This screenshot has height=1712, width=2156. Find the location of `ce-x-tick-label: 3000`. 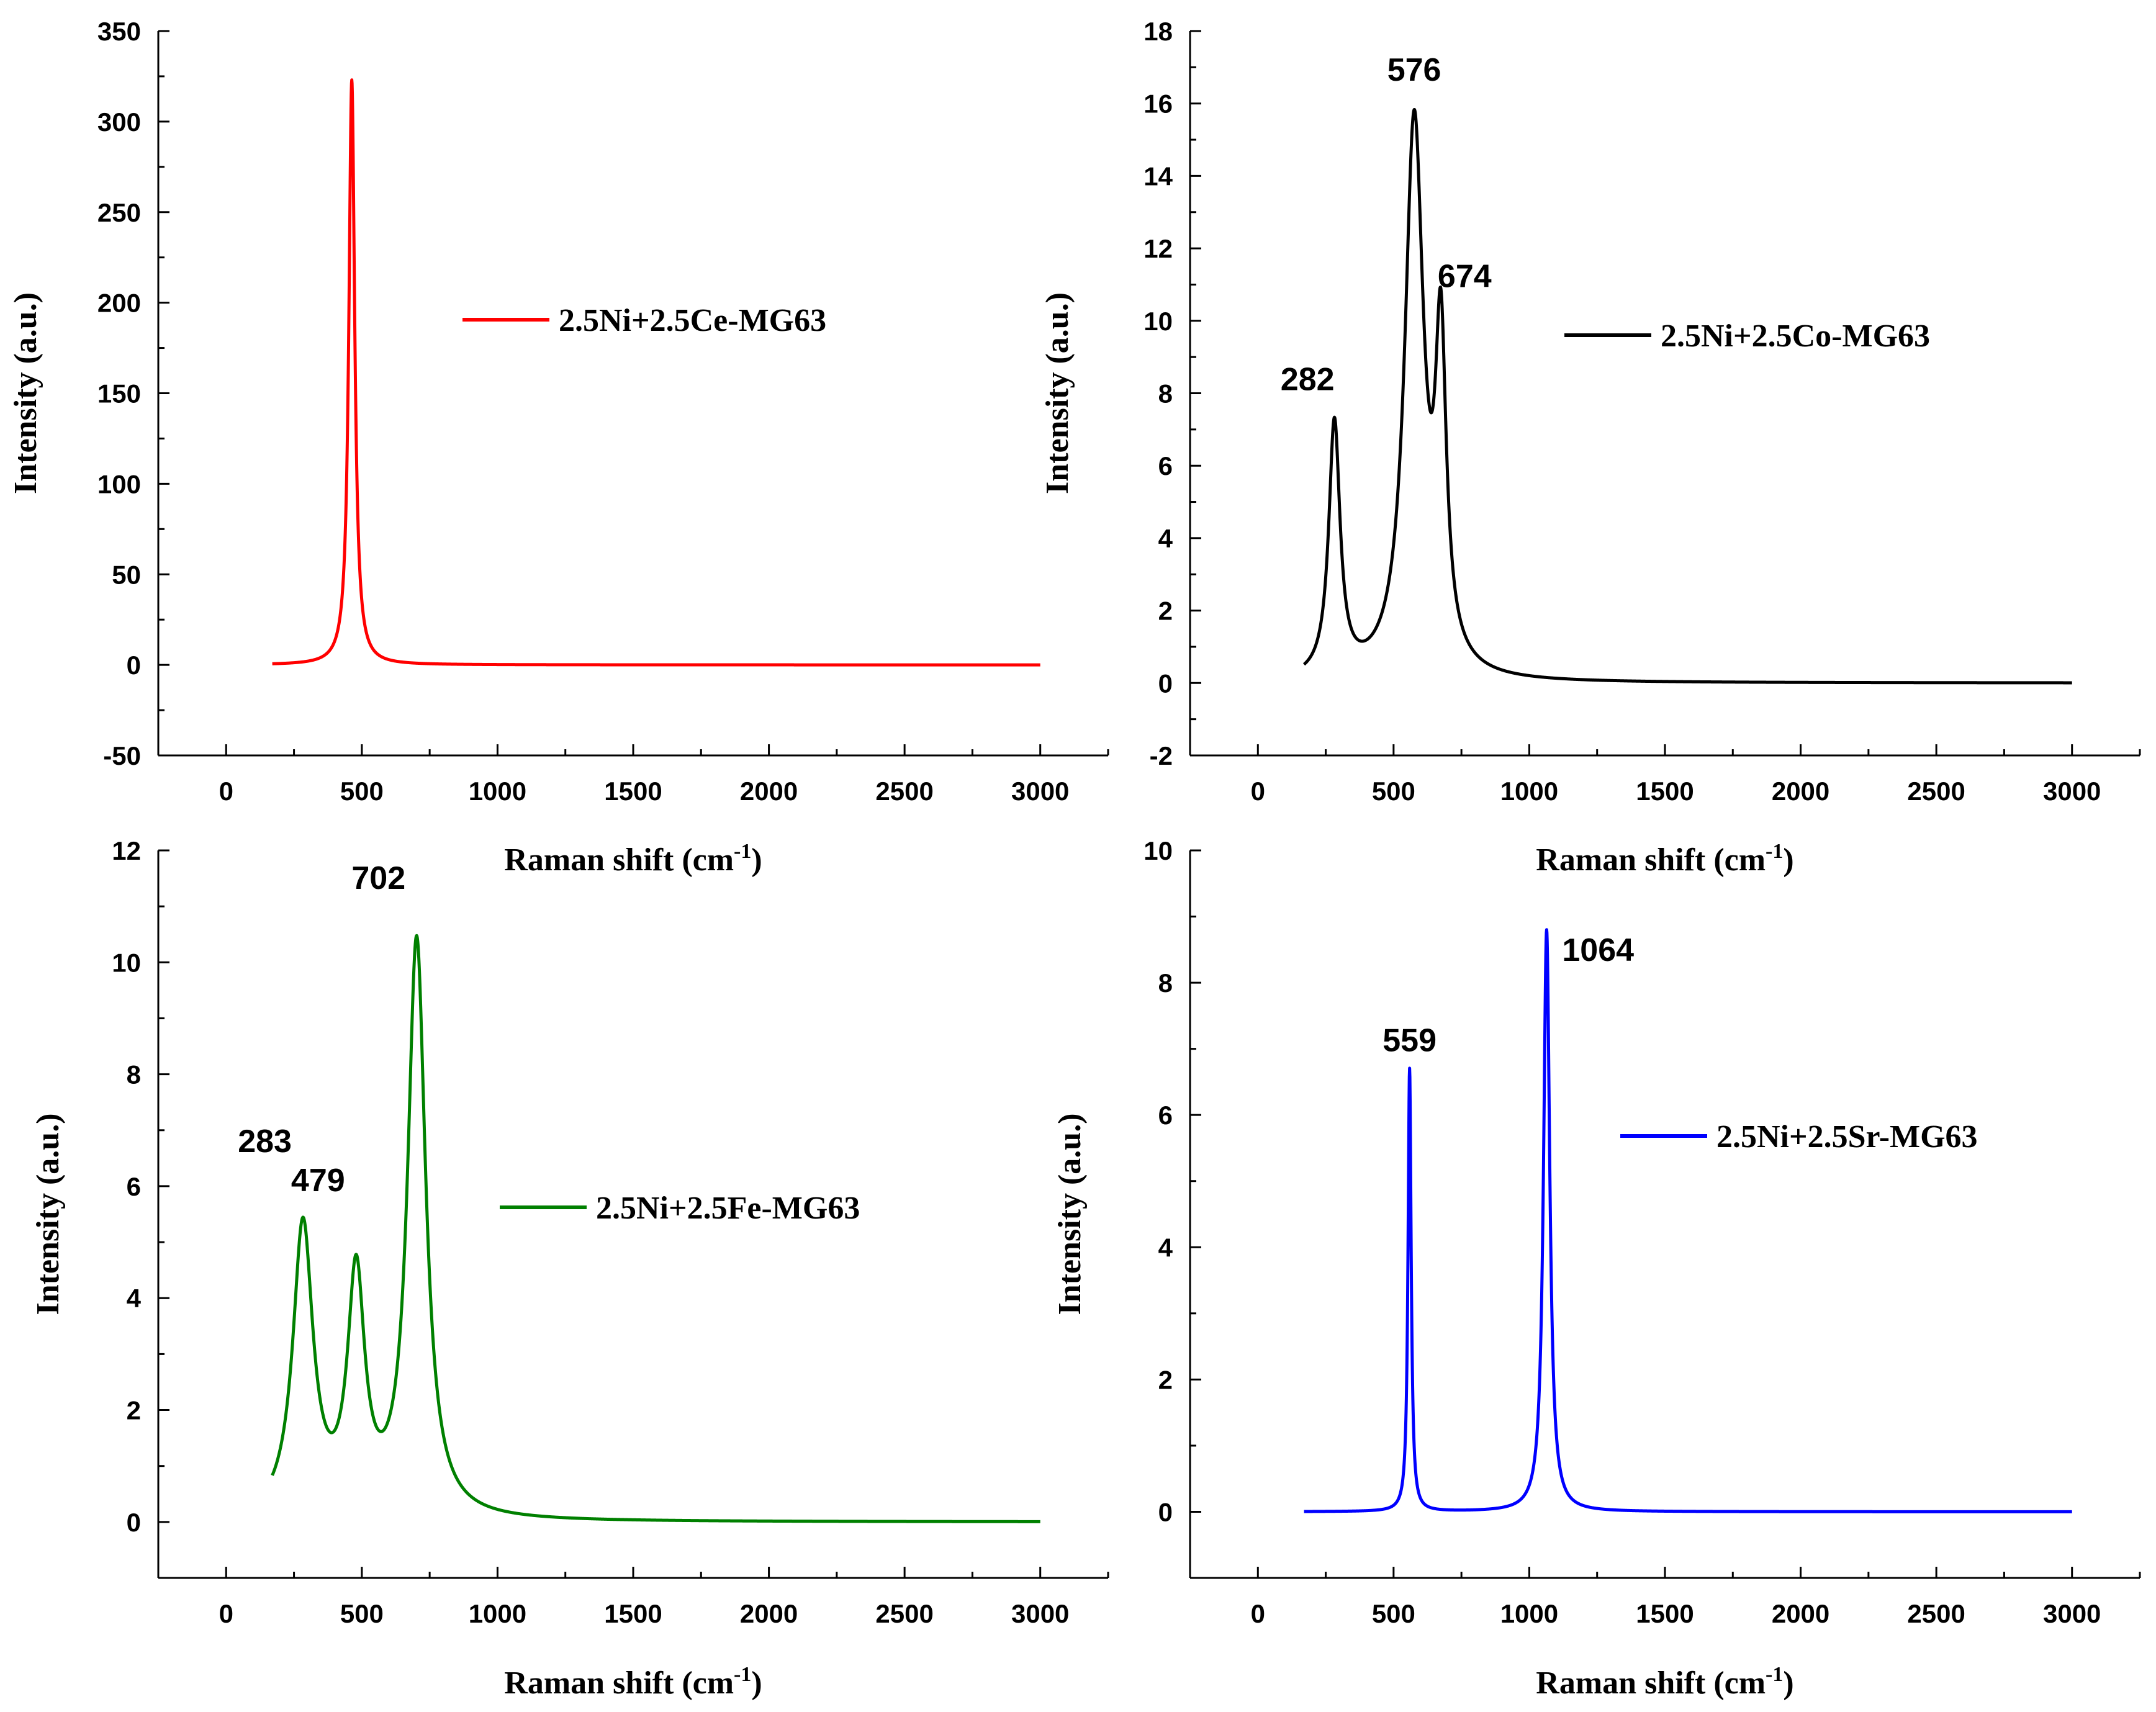

ce-x-tick-label: 3000 is located at coordinates (1040, 791).